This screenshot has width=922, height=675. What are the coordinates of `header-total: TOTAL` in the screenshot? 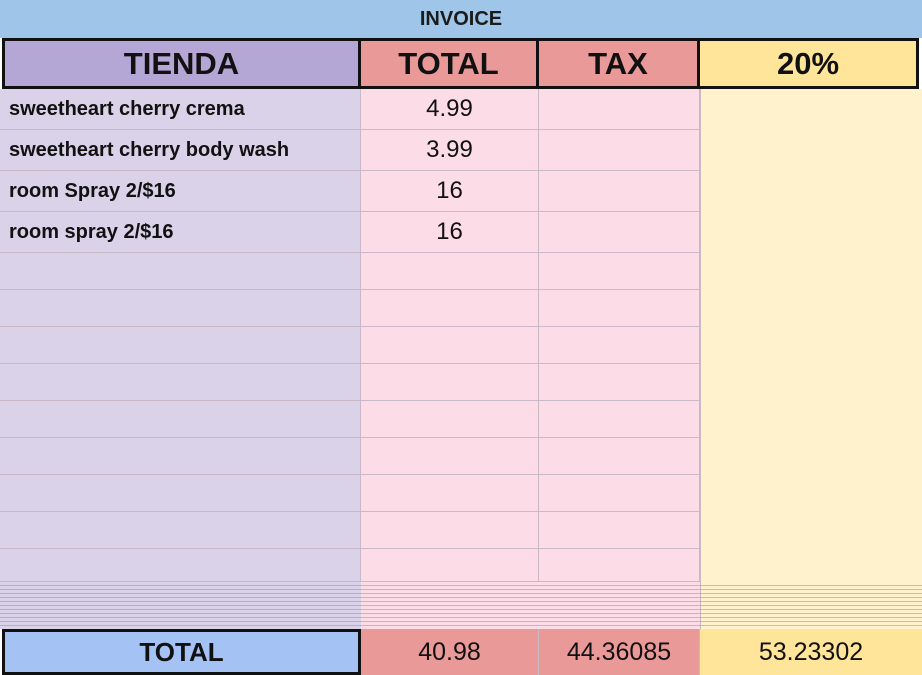 It's located at (450, 63).